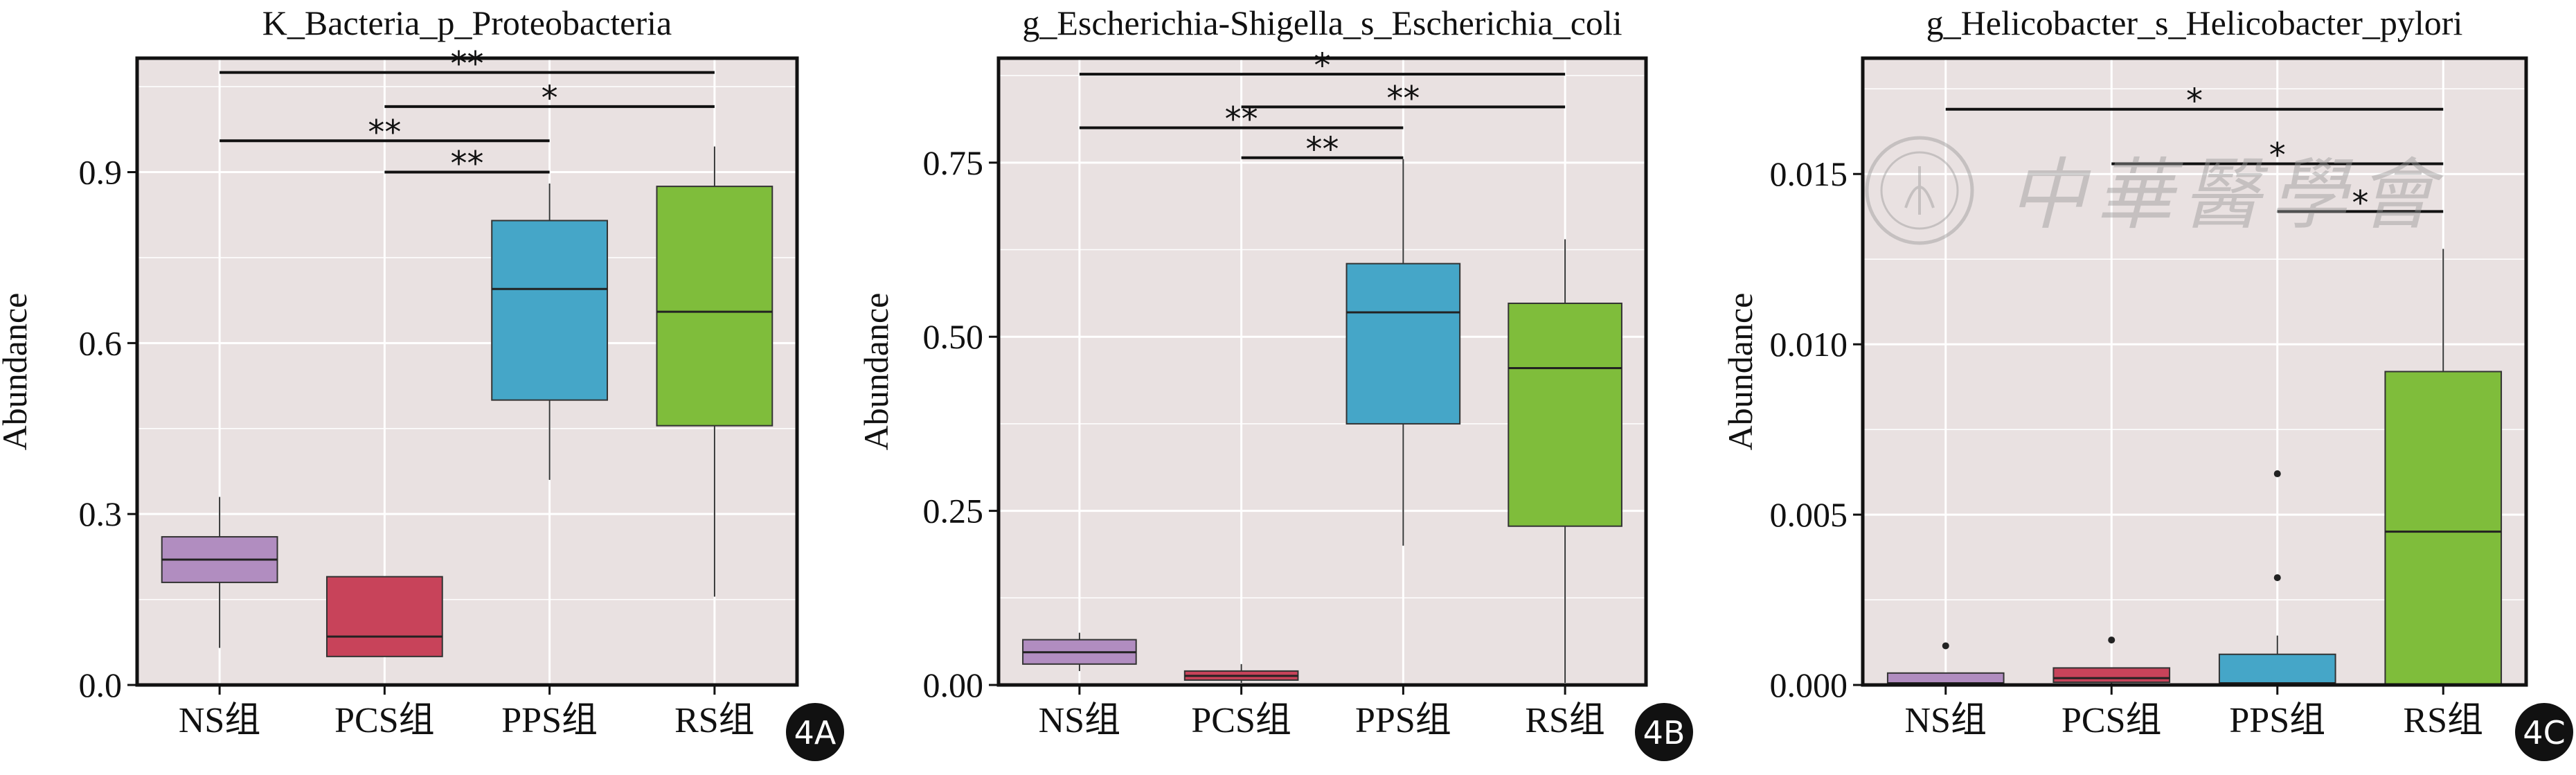  I want to click on chart-title: K_Bacteria_p_Proteobacteria, so click(467, 22).